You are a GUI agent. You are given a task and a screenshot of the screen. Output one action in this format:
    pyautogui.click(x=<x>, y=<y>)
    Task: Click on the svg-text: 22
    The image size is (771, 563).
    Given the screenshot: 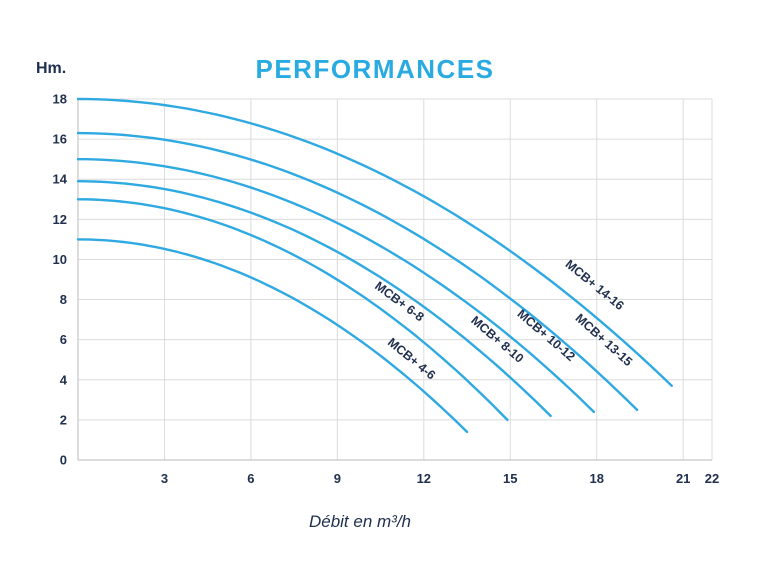 What is the action you would take?
    pyautogui.click(x=712, y=478)
    